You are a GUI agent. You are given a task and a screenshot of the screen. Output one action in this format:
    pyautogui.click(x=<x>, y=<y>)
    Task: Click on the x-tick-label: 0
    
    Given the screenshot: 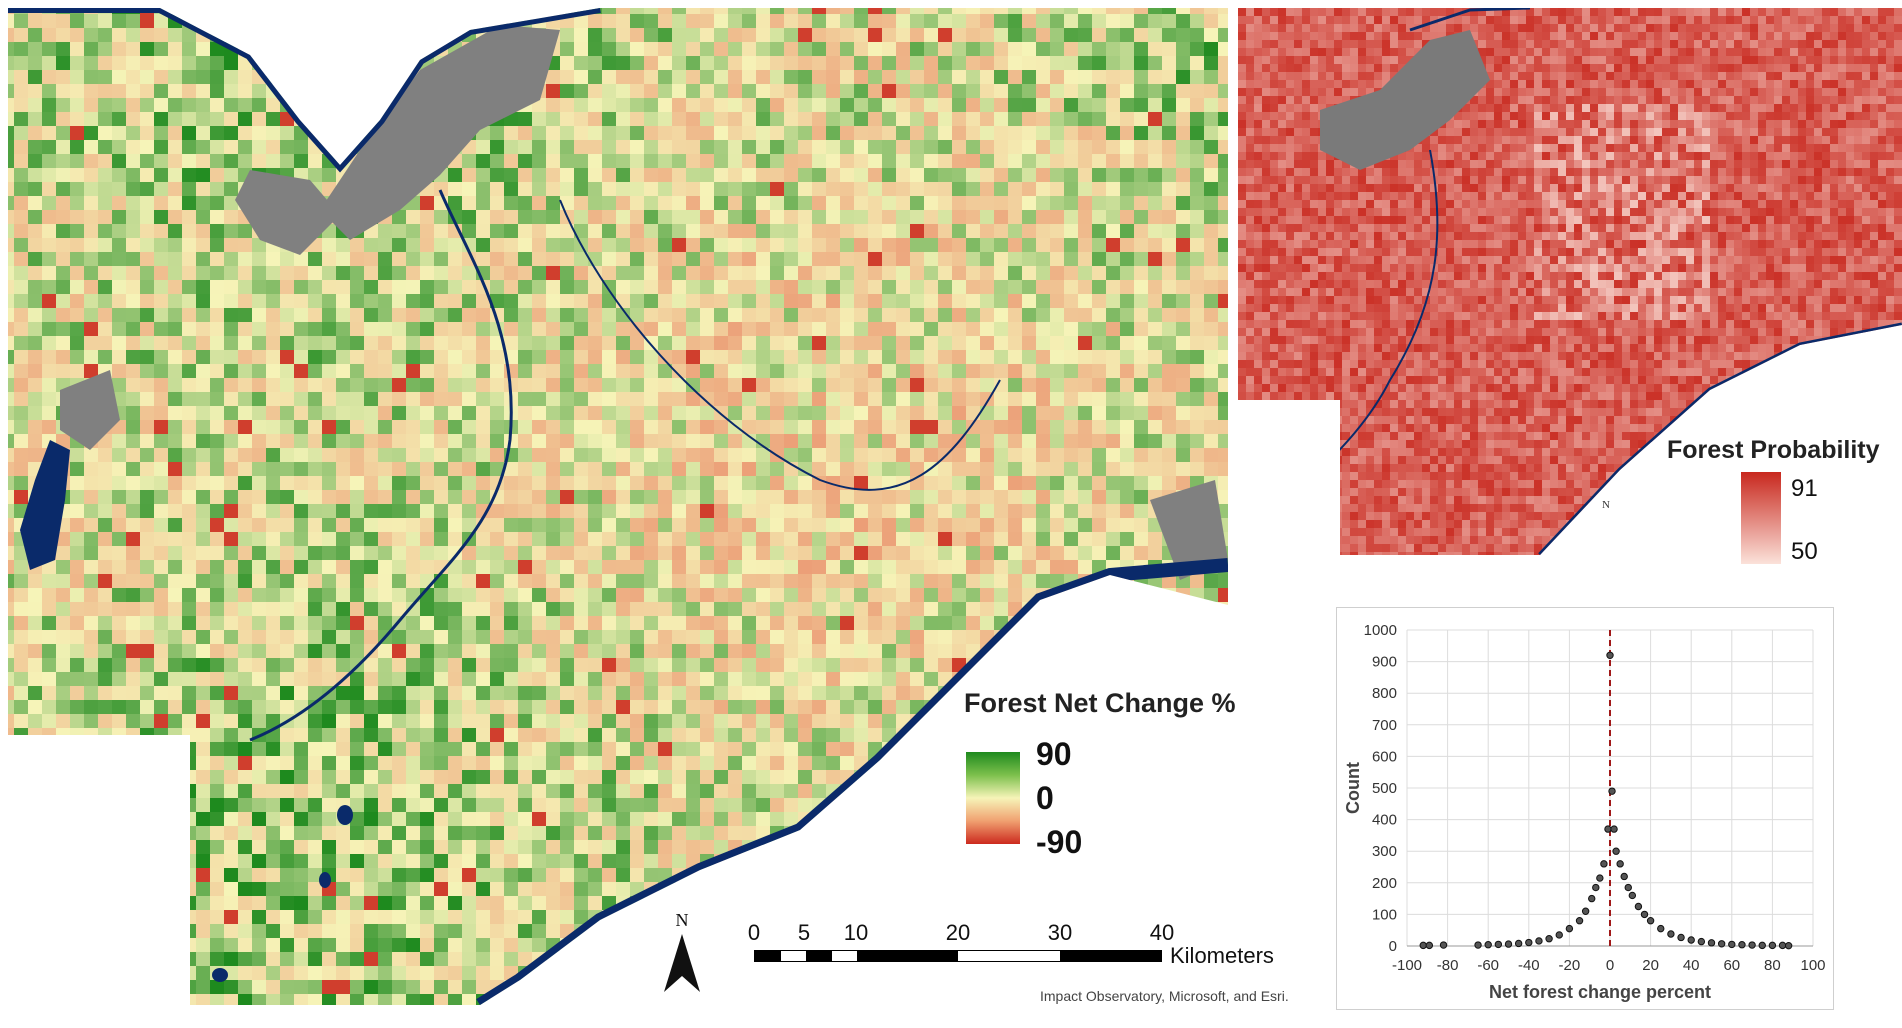 What is the action you would take?
    pyautogui.click(x=1610, y=965)
    